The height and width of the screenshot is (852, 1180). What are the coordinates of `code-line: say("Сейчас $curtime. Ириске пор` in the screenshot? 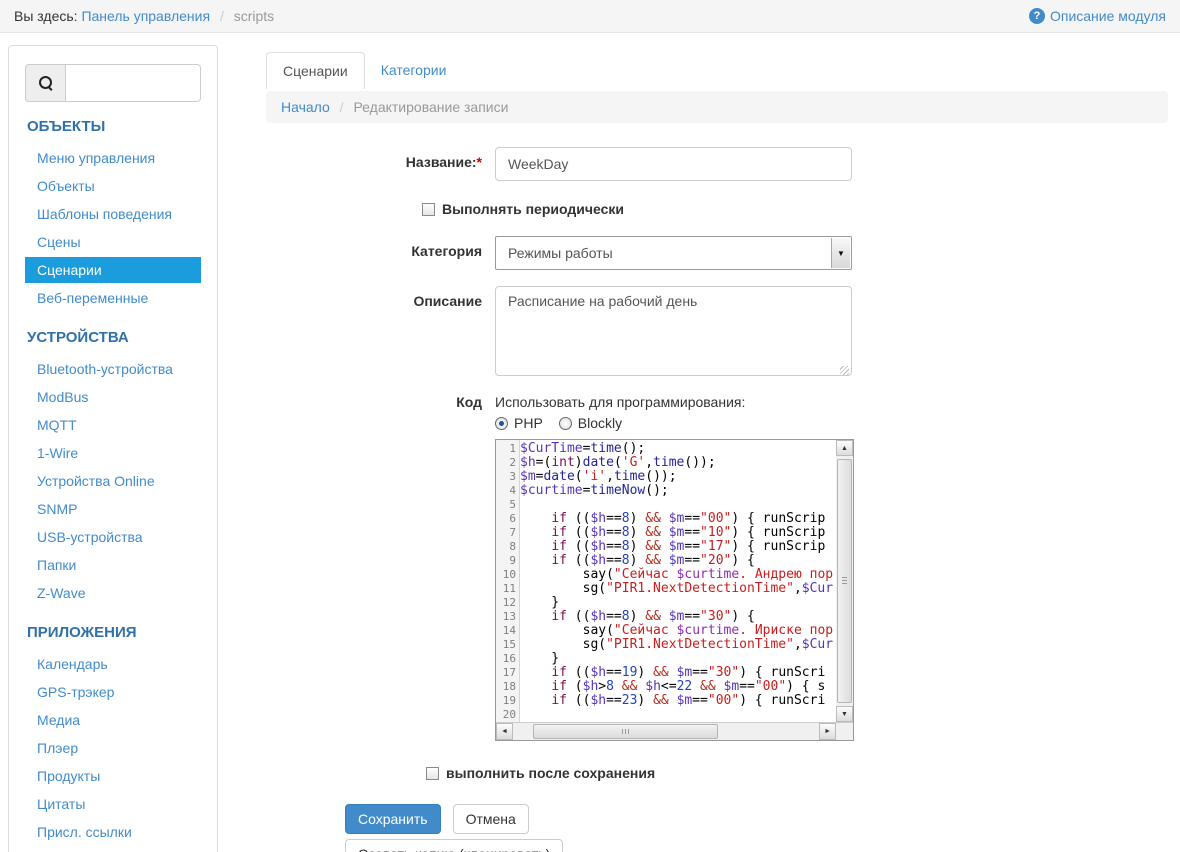 It's located at (677, 630).